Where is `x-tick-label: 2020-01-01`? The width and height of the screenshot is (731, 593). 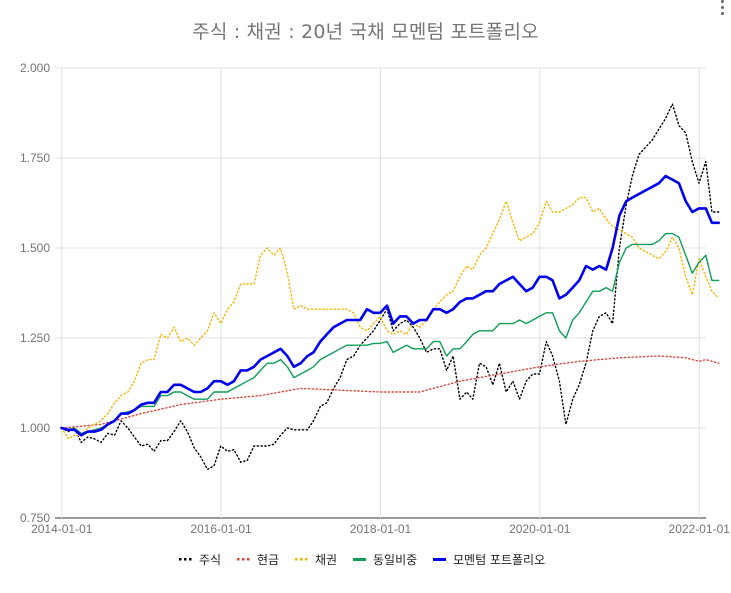 x-tick-label: 2020-01-01 is located at coordinates (540, 529).